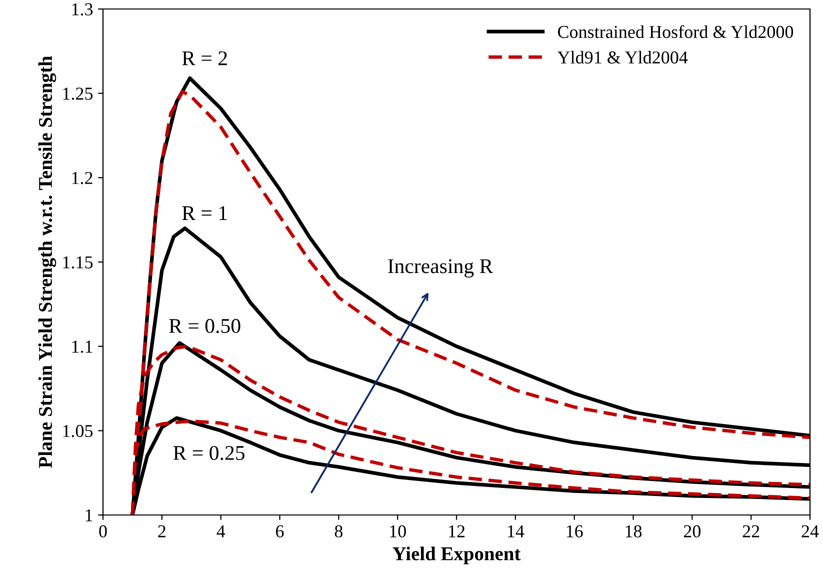 The height and width of the screenshot is (585, 823). I want to click on x-tick-label: 12, so click(457, 531).